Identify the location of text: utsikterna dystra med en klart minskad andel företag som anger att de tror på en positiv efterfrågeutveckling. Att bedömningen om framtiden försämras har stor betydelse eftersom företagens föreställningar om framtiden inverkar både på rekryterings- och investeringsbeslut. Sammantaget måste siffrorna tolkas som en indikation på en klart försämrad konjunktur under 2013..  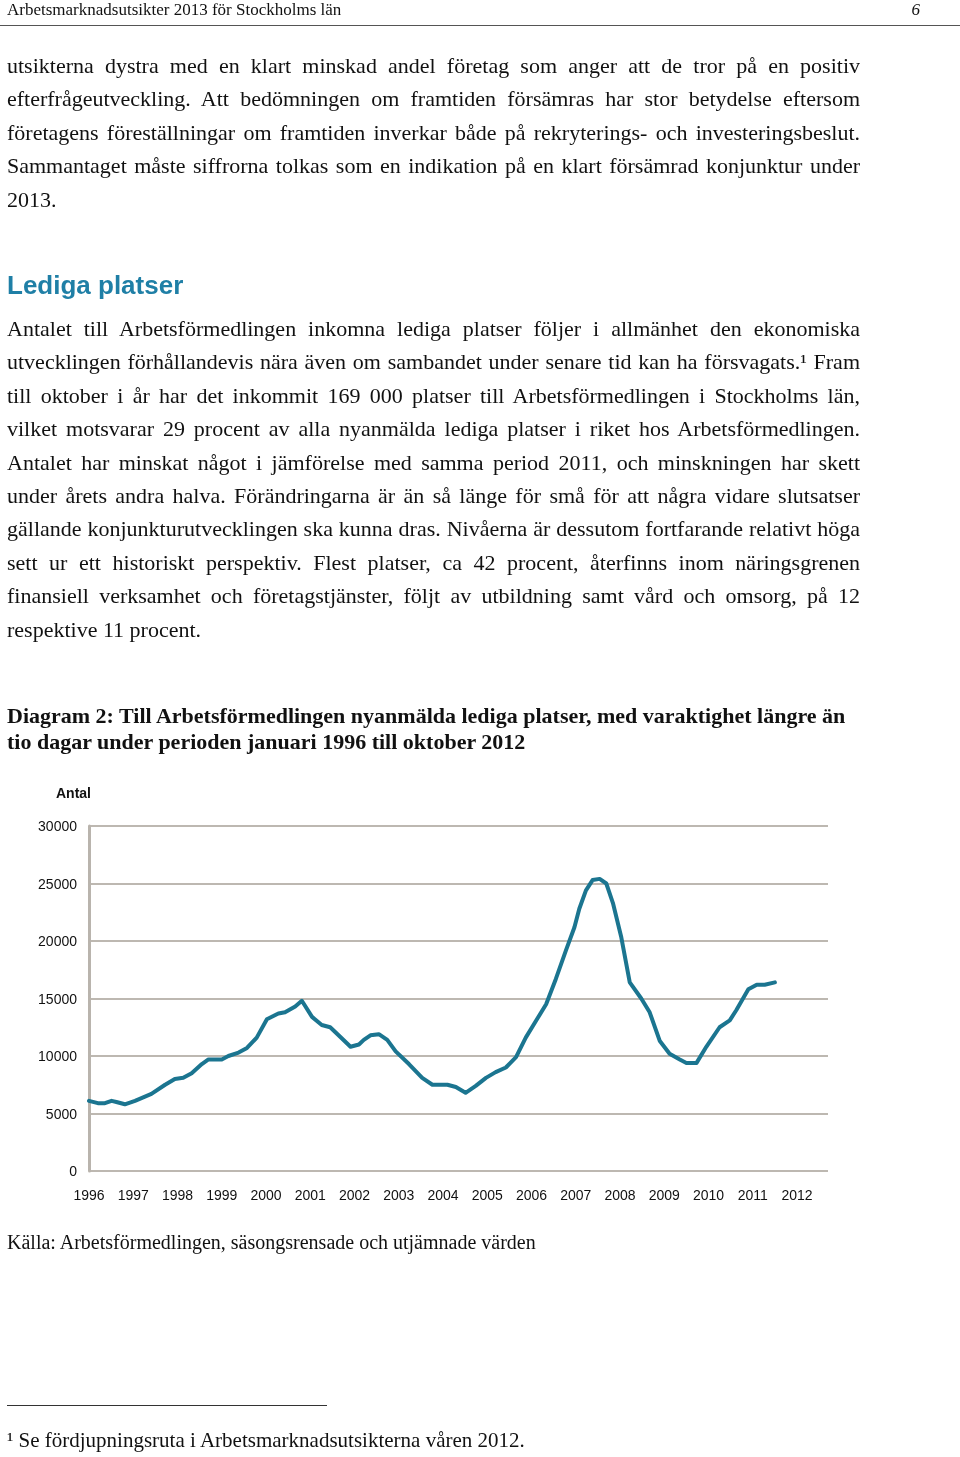
(433, 133).